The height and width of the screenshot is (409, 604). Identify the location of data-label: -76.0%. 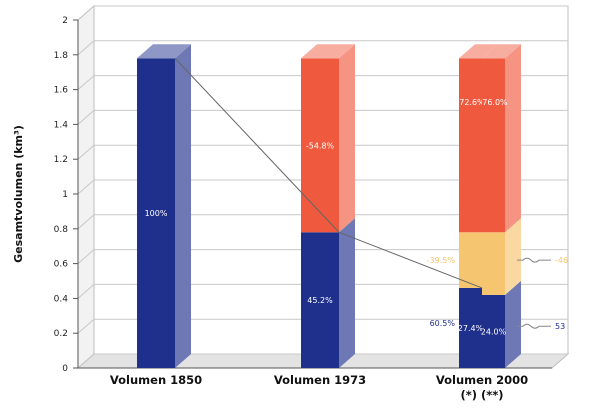
(493, 102).